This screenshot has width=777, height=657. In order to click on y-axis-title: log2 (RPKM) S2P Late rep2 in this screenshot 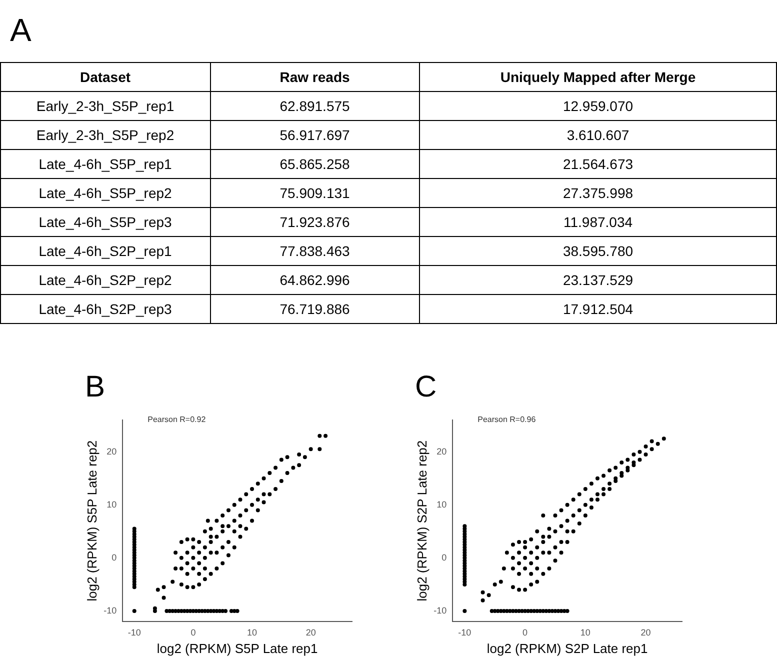, I will do `click(422, 521)`.